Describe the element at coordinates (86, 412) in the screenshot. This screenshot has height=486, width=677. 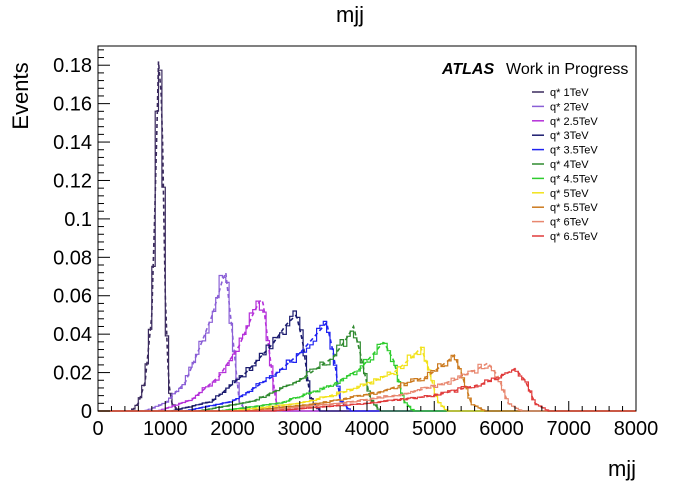
I see `y-tick-label: 0` at that location.